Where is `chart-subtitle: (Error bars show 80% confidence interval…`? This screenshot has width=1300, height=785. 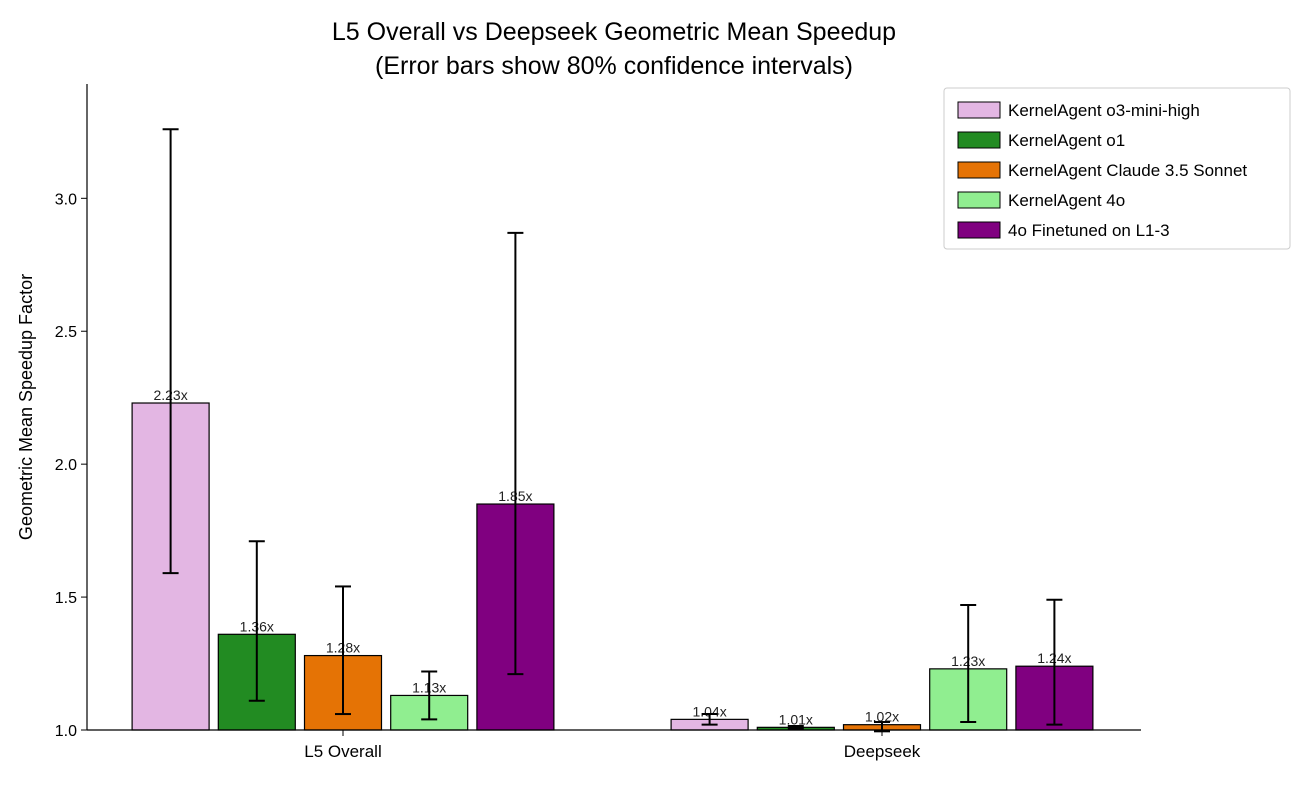 chart-subtitle: (Error bars show 80% confidence interval… is located at coordinates (614, 66).